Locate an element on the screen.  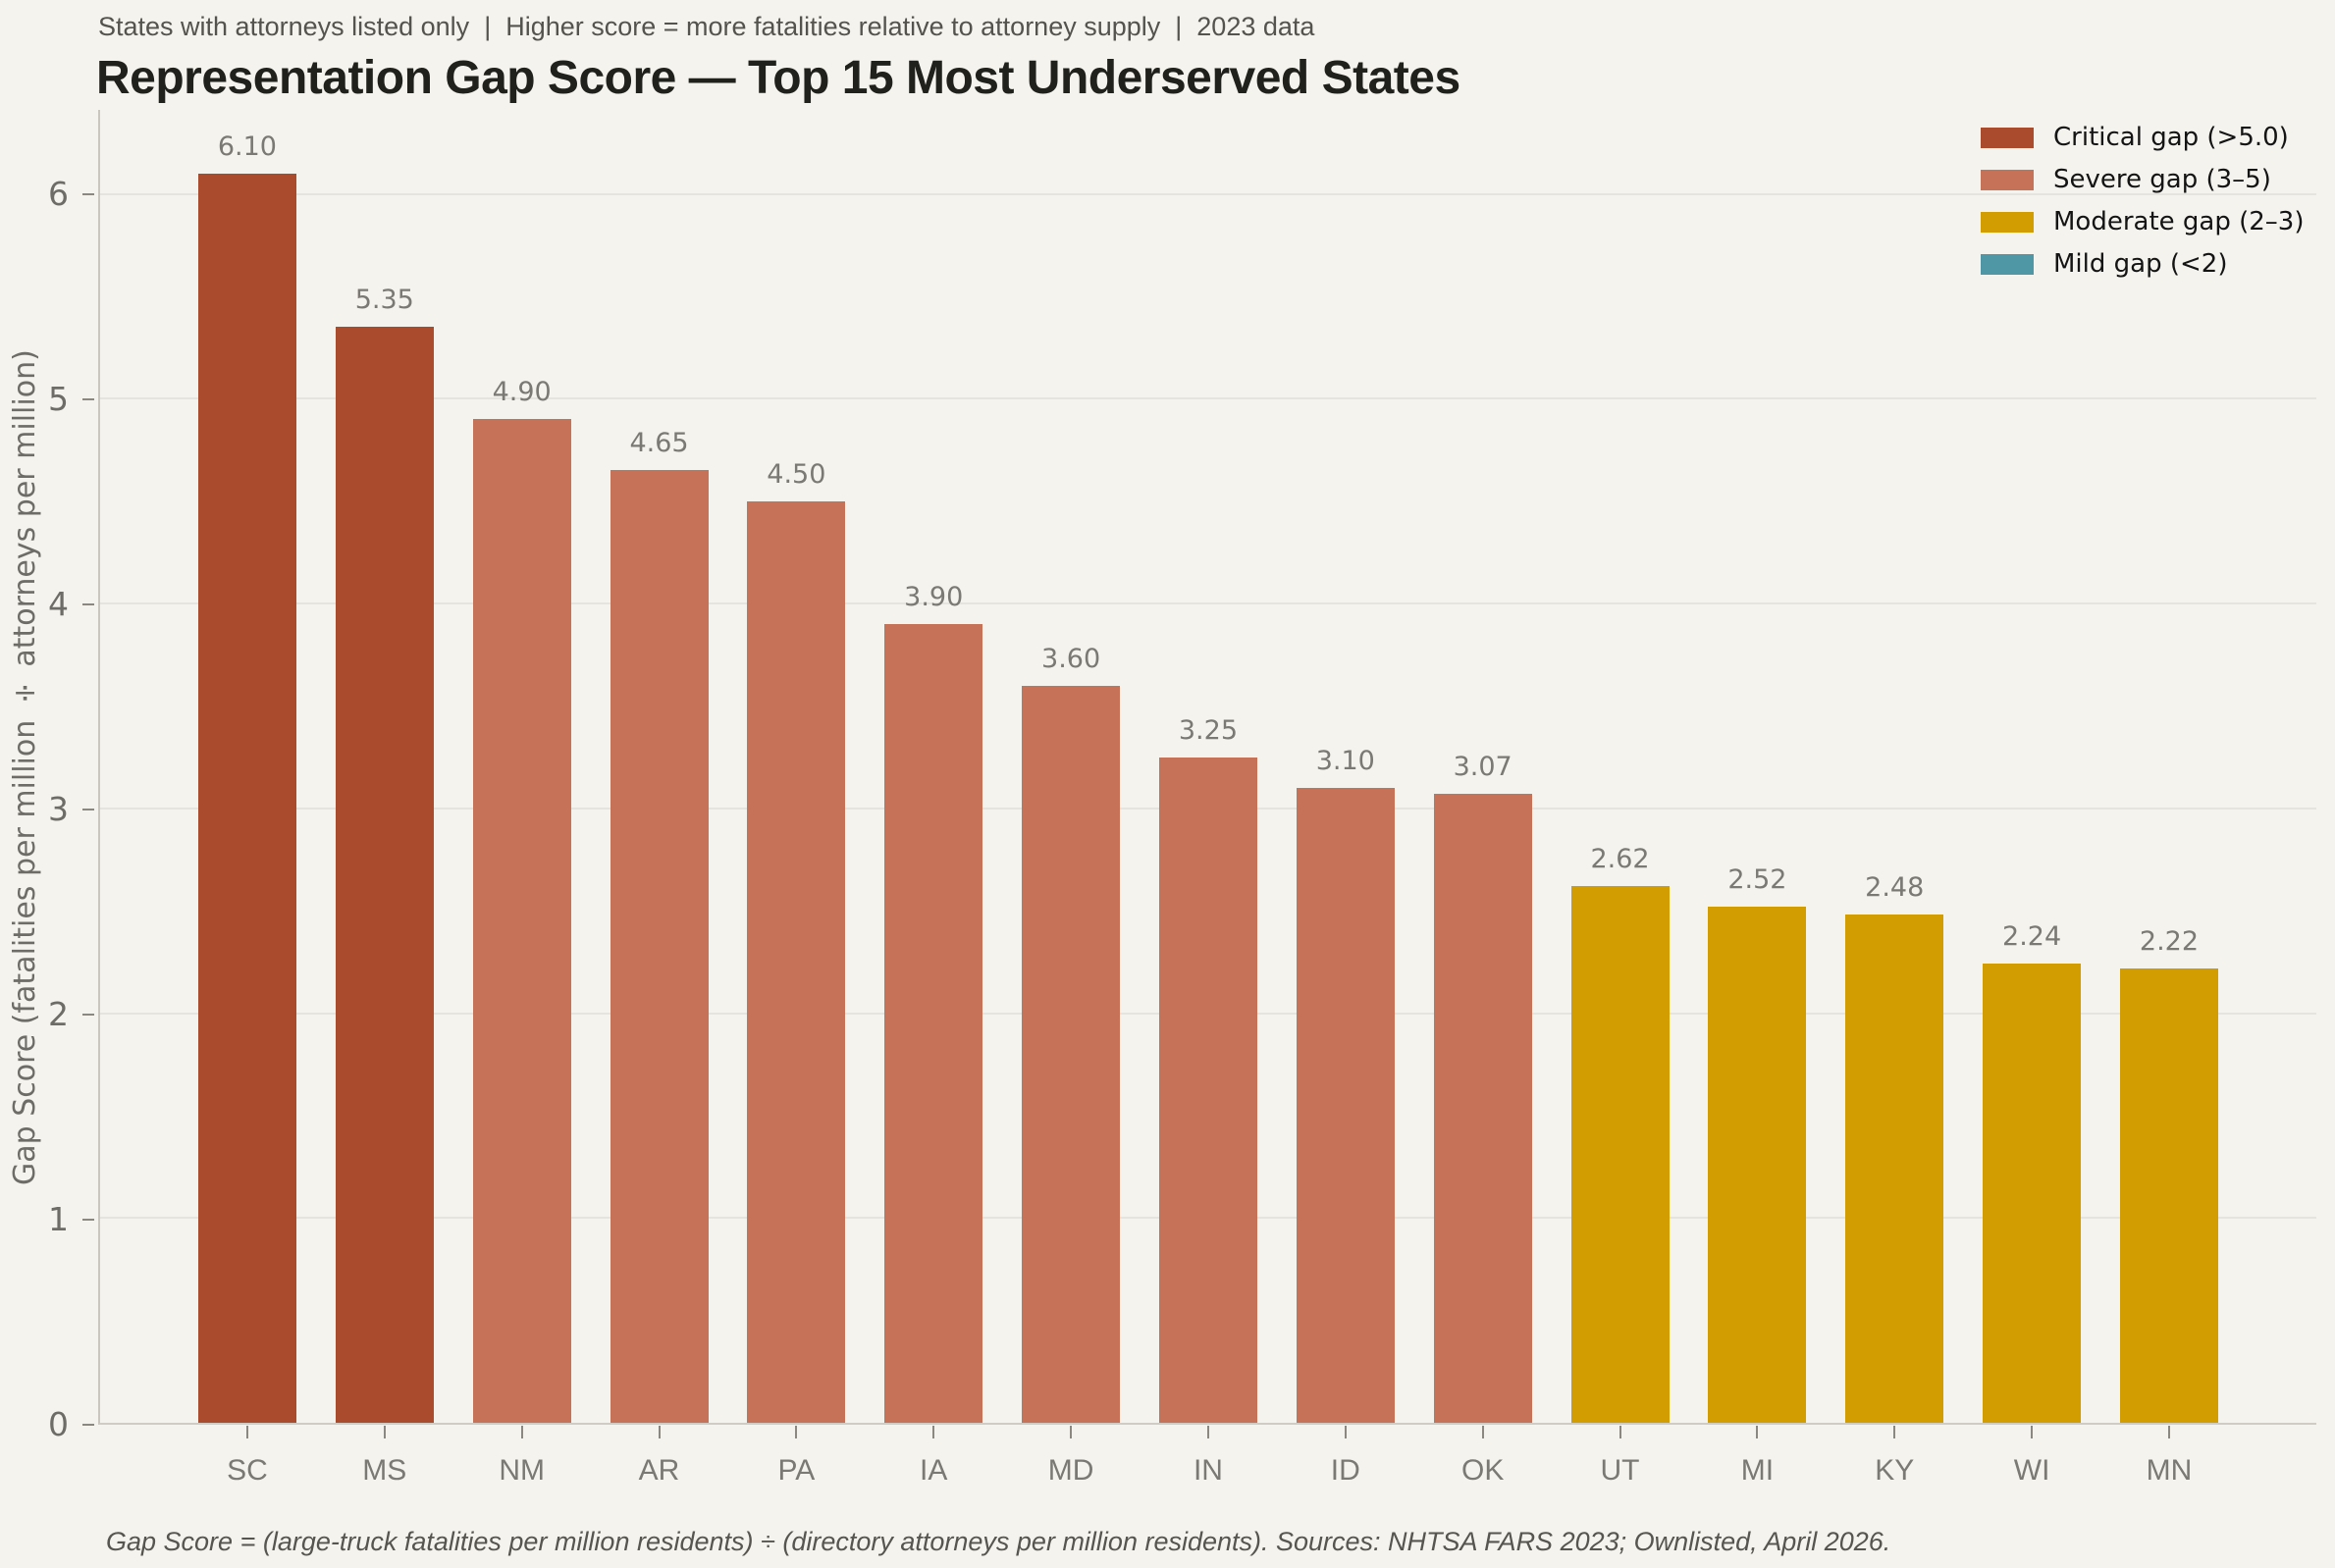
bar-value-label-ia: 3.90 is located at coordinates (934, 596).